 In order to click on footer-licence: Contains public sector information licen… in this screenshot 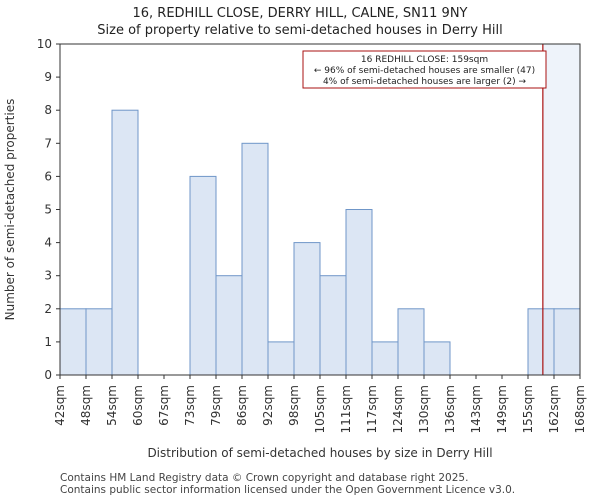, I will do `click(288, 490)`.